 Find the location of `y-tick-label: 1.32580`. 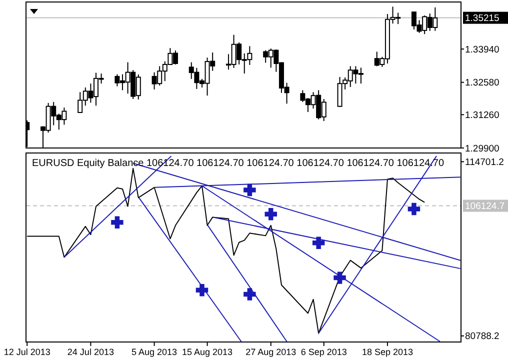

y-tick-label: 1.32580 is located at coordinates (482, 83).